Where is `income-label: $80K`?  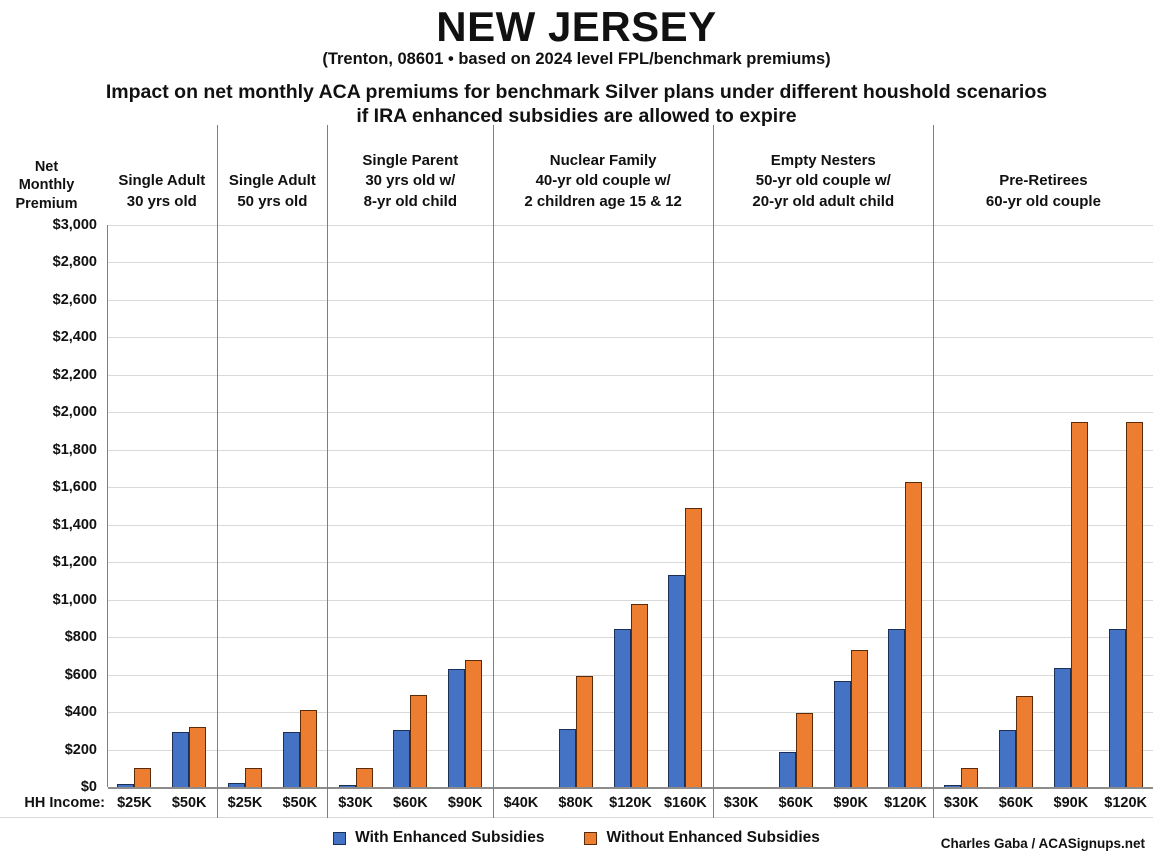 income-label: $80K is located at coordinates (576, 802).